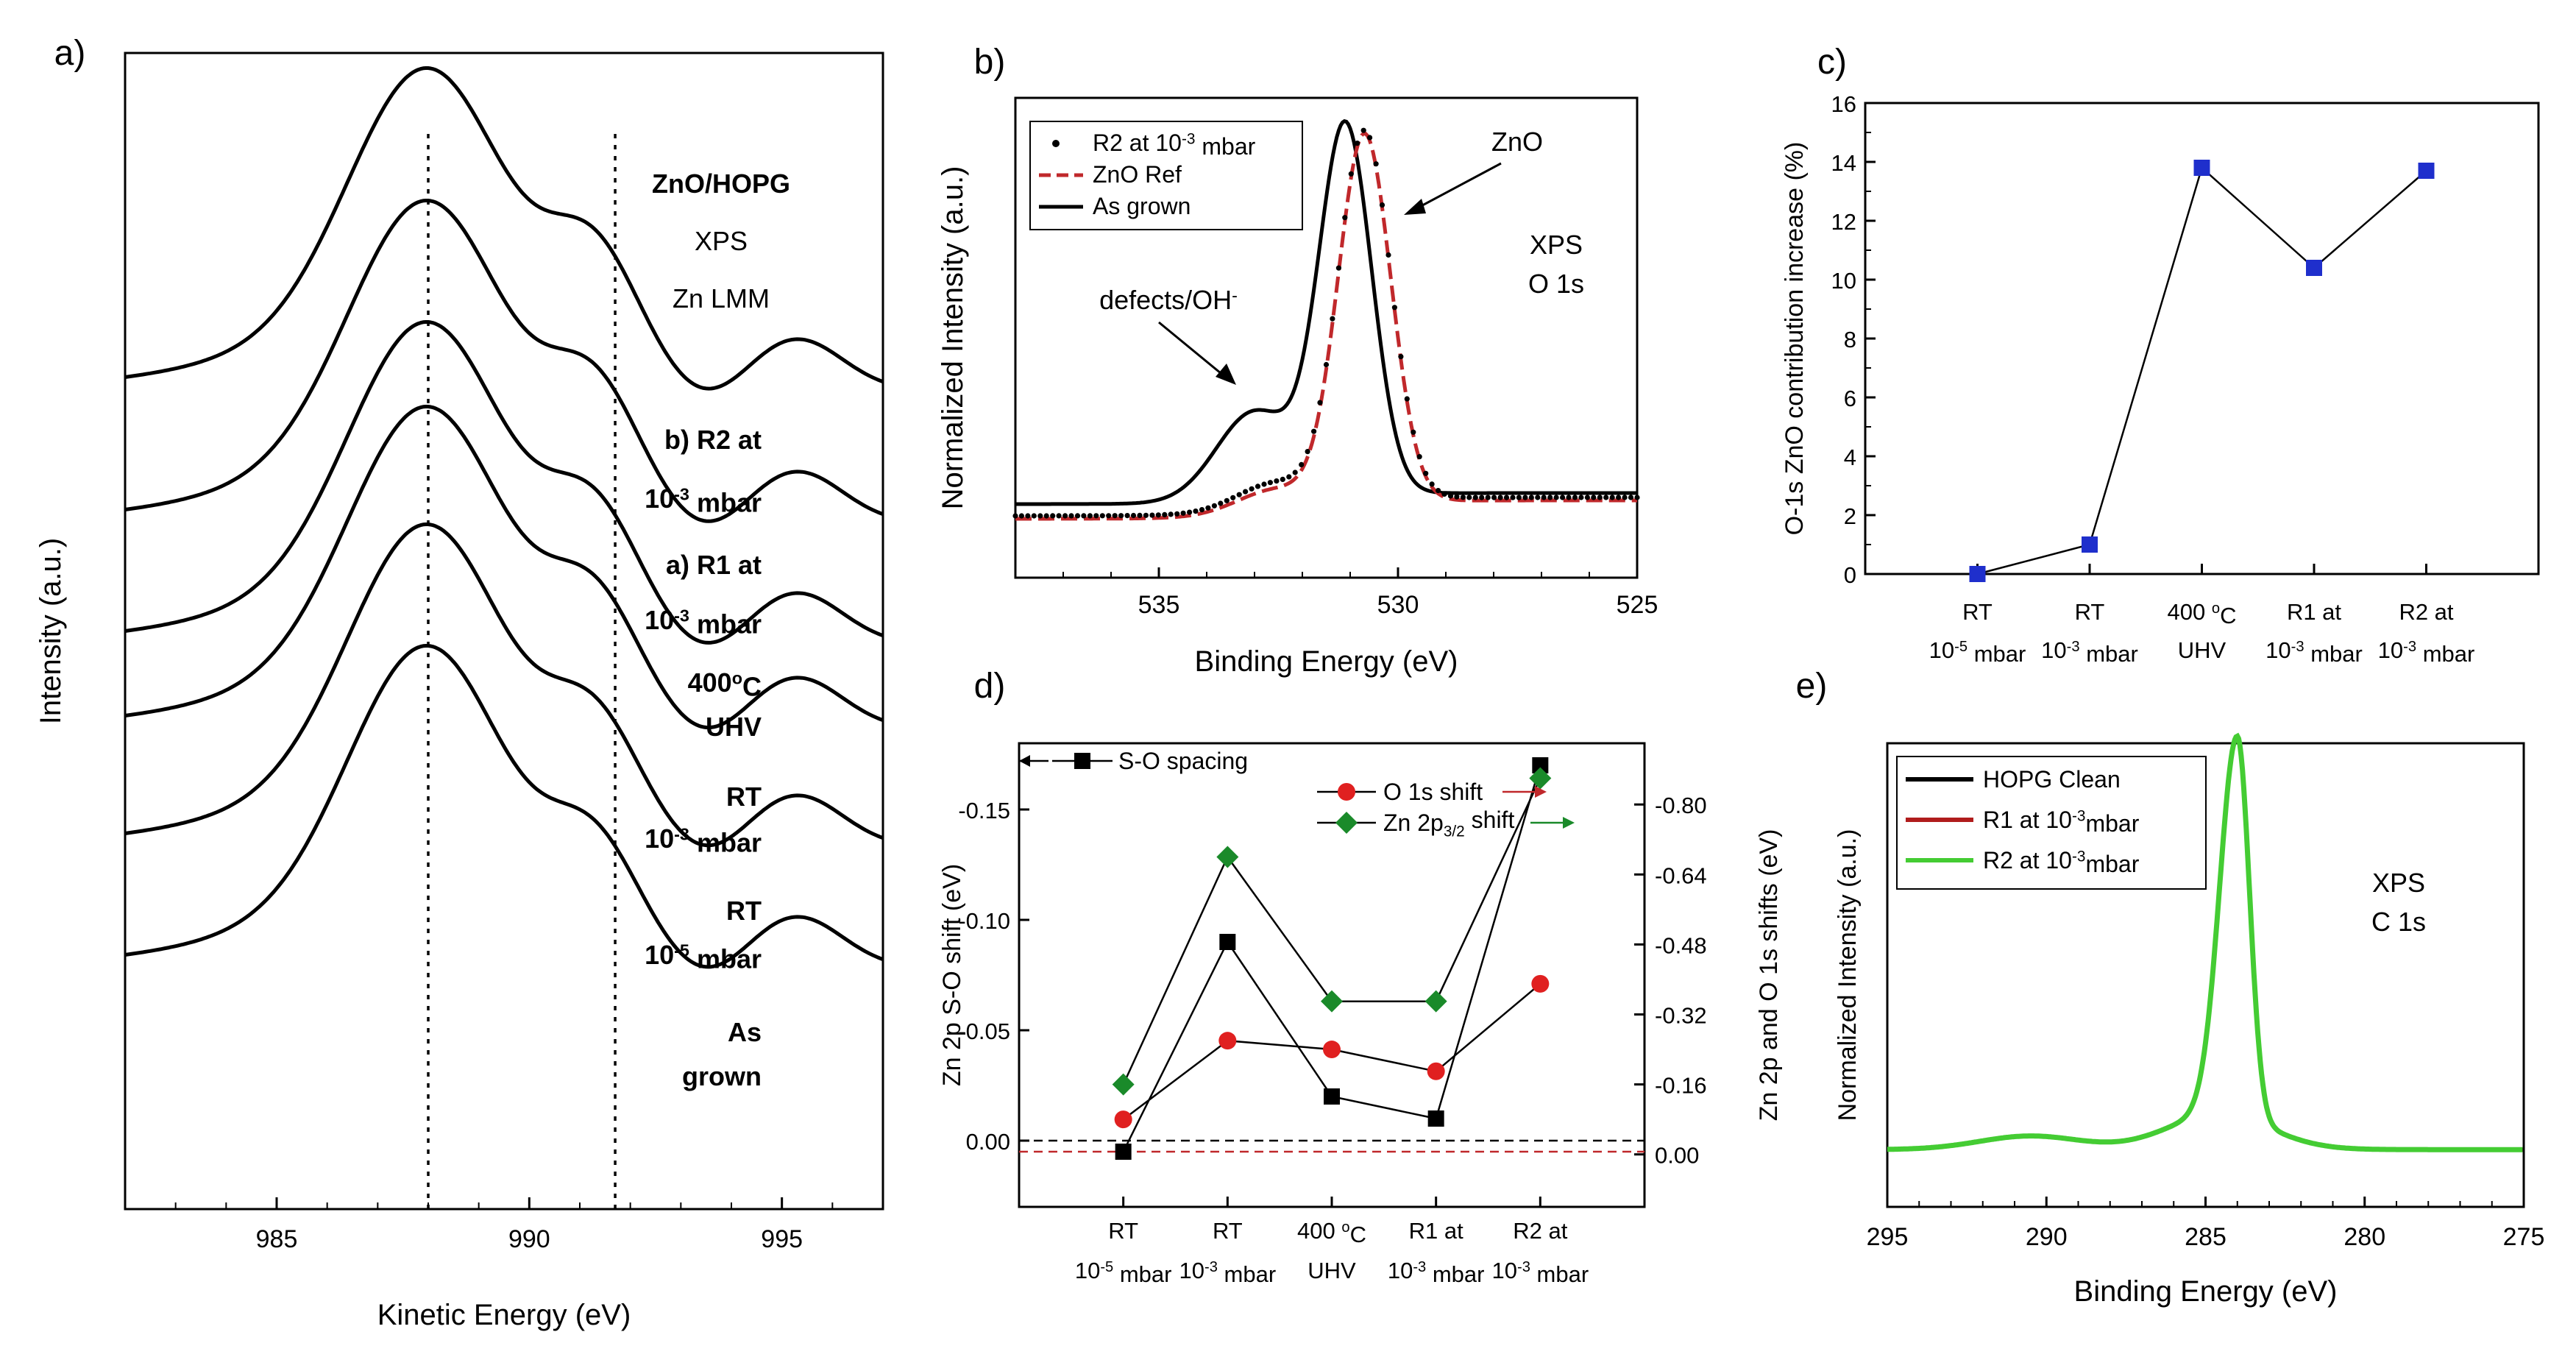 The width and height of the screenshot is (2576, 1357). I want to click on category-label-2: 400 o​C, so click(1331, 1232).